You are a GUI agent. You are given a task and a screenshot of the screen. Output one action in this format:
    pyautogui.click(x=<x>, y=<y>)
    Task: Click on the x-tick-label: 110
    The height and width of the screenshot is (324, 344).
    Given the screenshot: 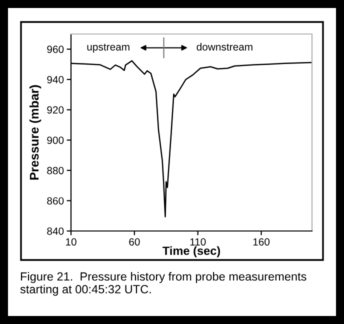 What is the action you would take?
    pyautogui.click(x=198, y=242)
    